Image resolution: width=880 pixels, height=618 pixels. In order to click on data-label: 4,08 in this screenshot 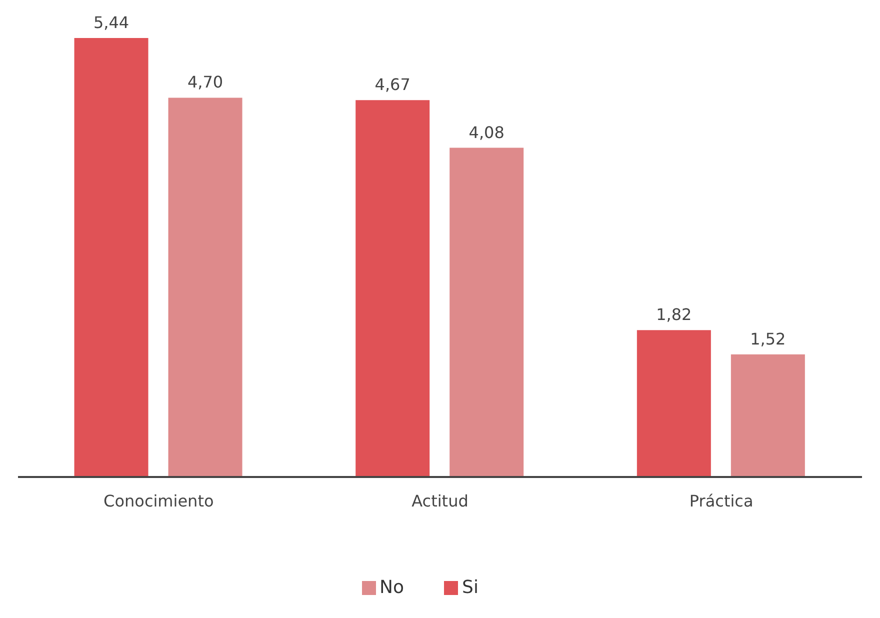, I will do `click(486, 132)`.